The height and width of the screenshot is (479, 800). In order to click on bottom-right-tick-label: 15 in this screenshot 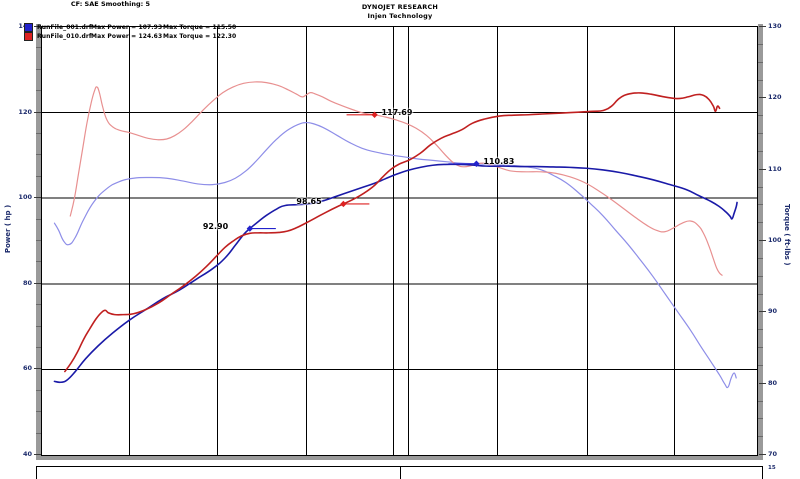, I will do `click(772, 468)`.